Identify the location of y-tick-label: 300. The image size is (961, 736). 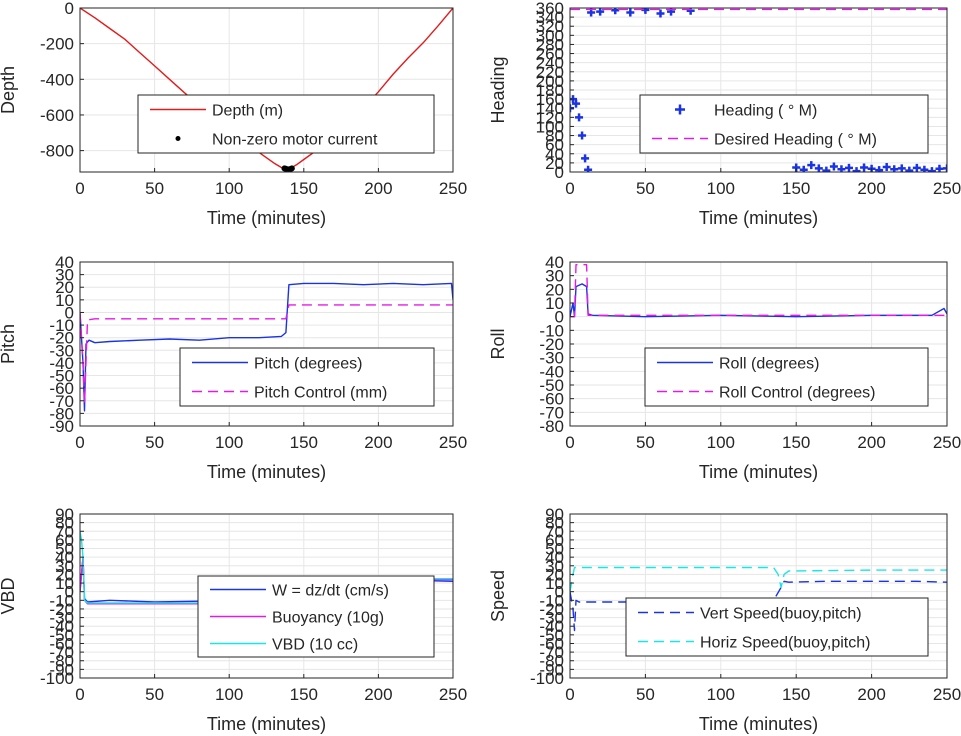
(550, 35).